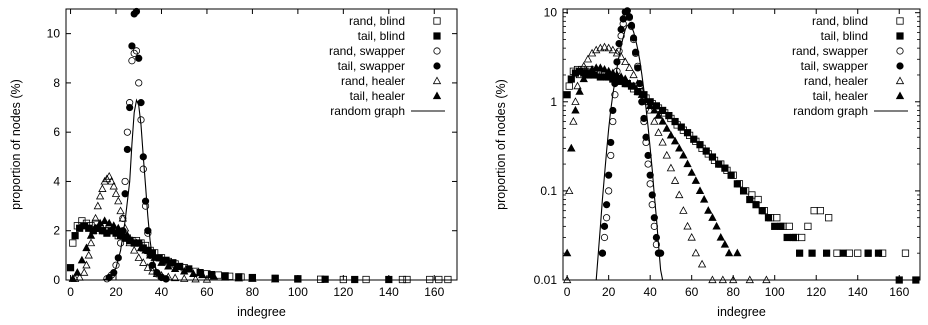  Describe the element at coordinates (551, 13) in the screenshot. I see `y-tick-label: 10` at that location.